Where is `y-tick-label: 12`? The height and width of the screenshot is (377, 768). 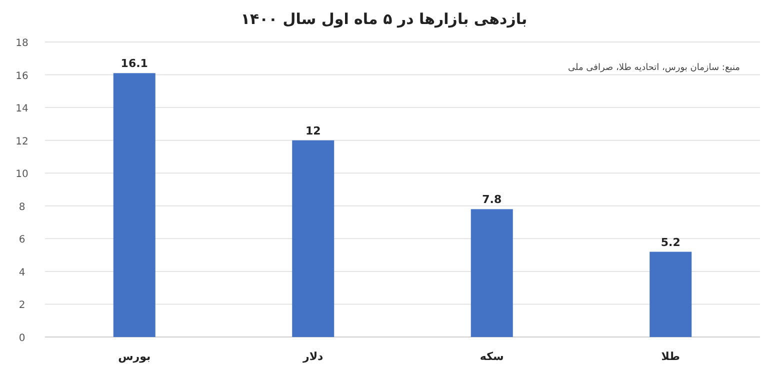 y-tick-label: 12 is located at coordinates (22, 142).